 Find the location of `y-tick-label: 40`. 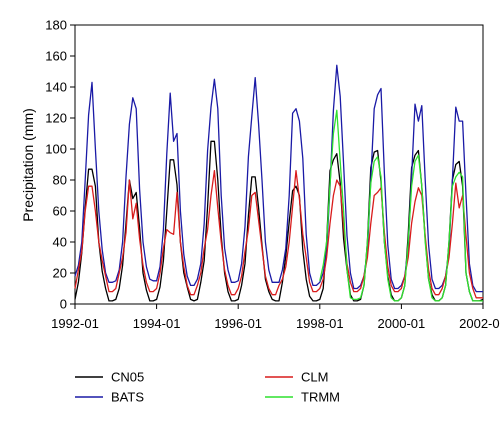

y-tick-label: 40 is located at coordinates (60, 242).